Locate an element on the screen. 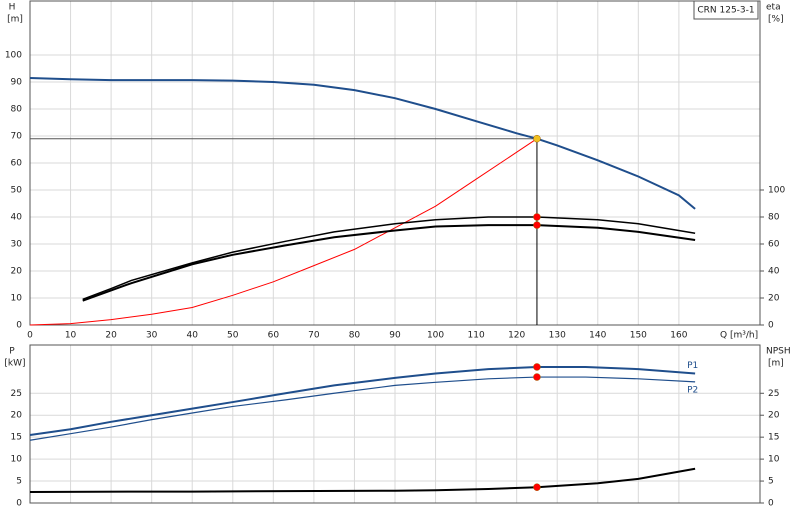  x-tick-label: 10 is located at coordinates (71, 336).